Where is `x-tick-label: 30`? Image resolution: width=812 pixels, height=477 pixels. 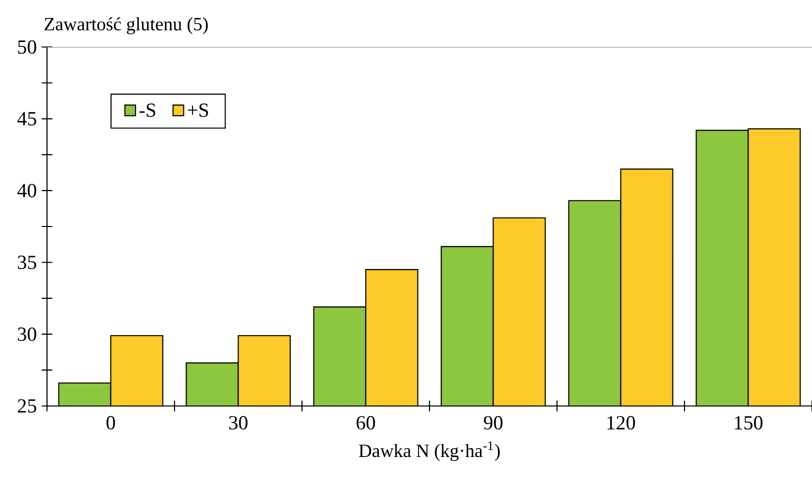
x-tick-label: 30 is located at coordinates (238, 423).